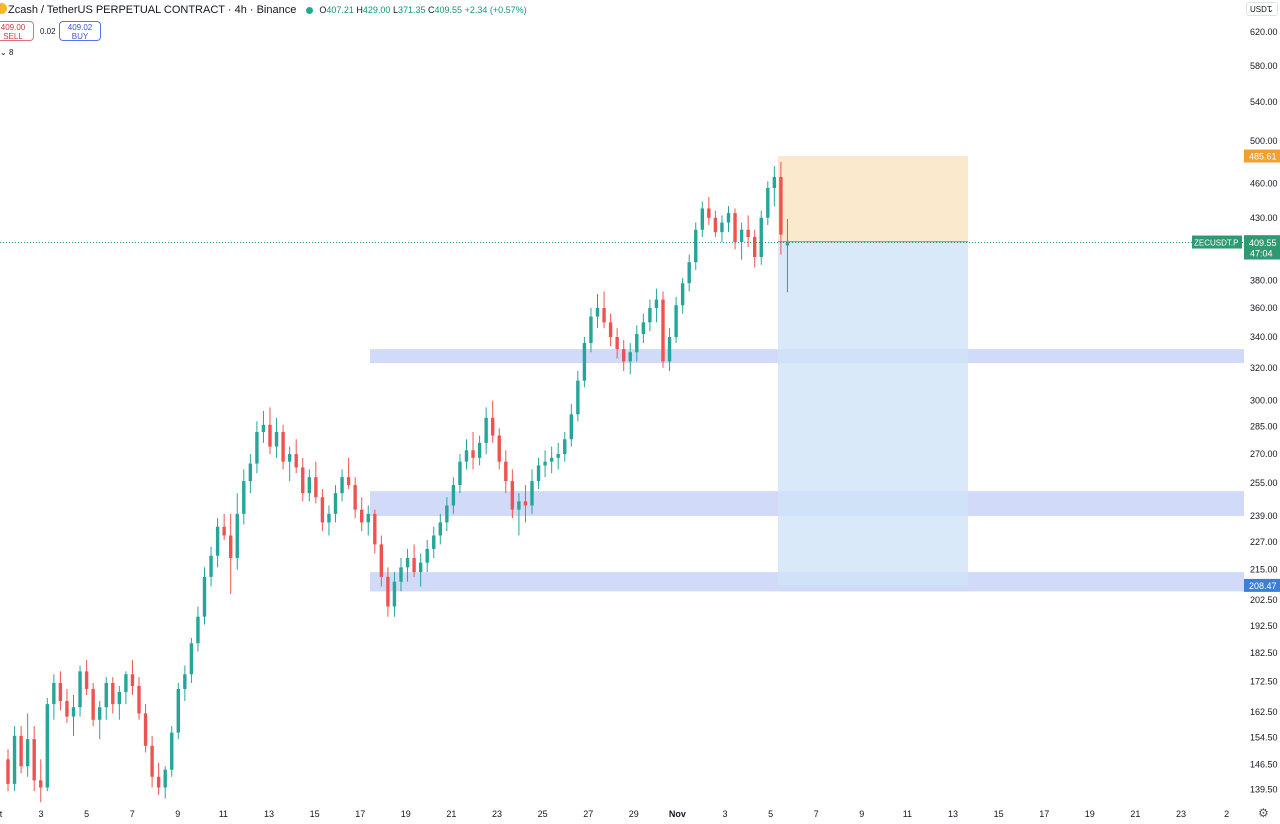 The height and width of the screenshot is (824, 1280). I want to click on stop-price-label: 485.61, so click(1263, 157).